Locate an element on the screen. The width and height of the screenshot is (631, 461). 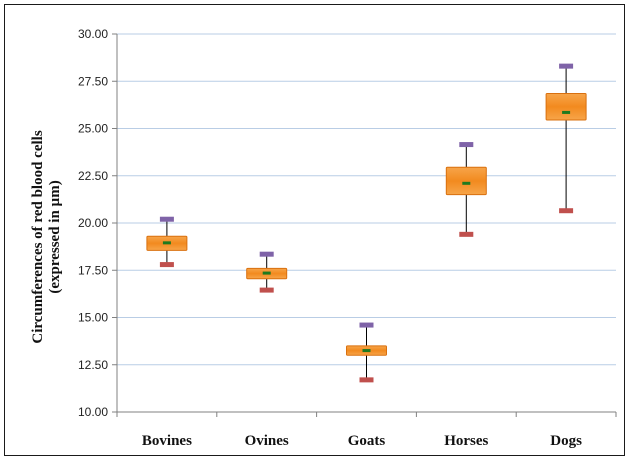
y-tick-label: 10.00 is located at coordinates (93, 412).